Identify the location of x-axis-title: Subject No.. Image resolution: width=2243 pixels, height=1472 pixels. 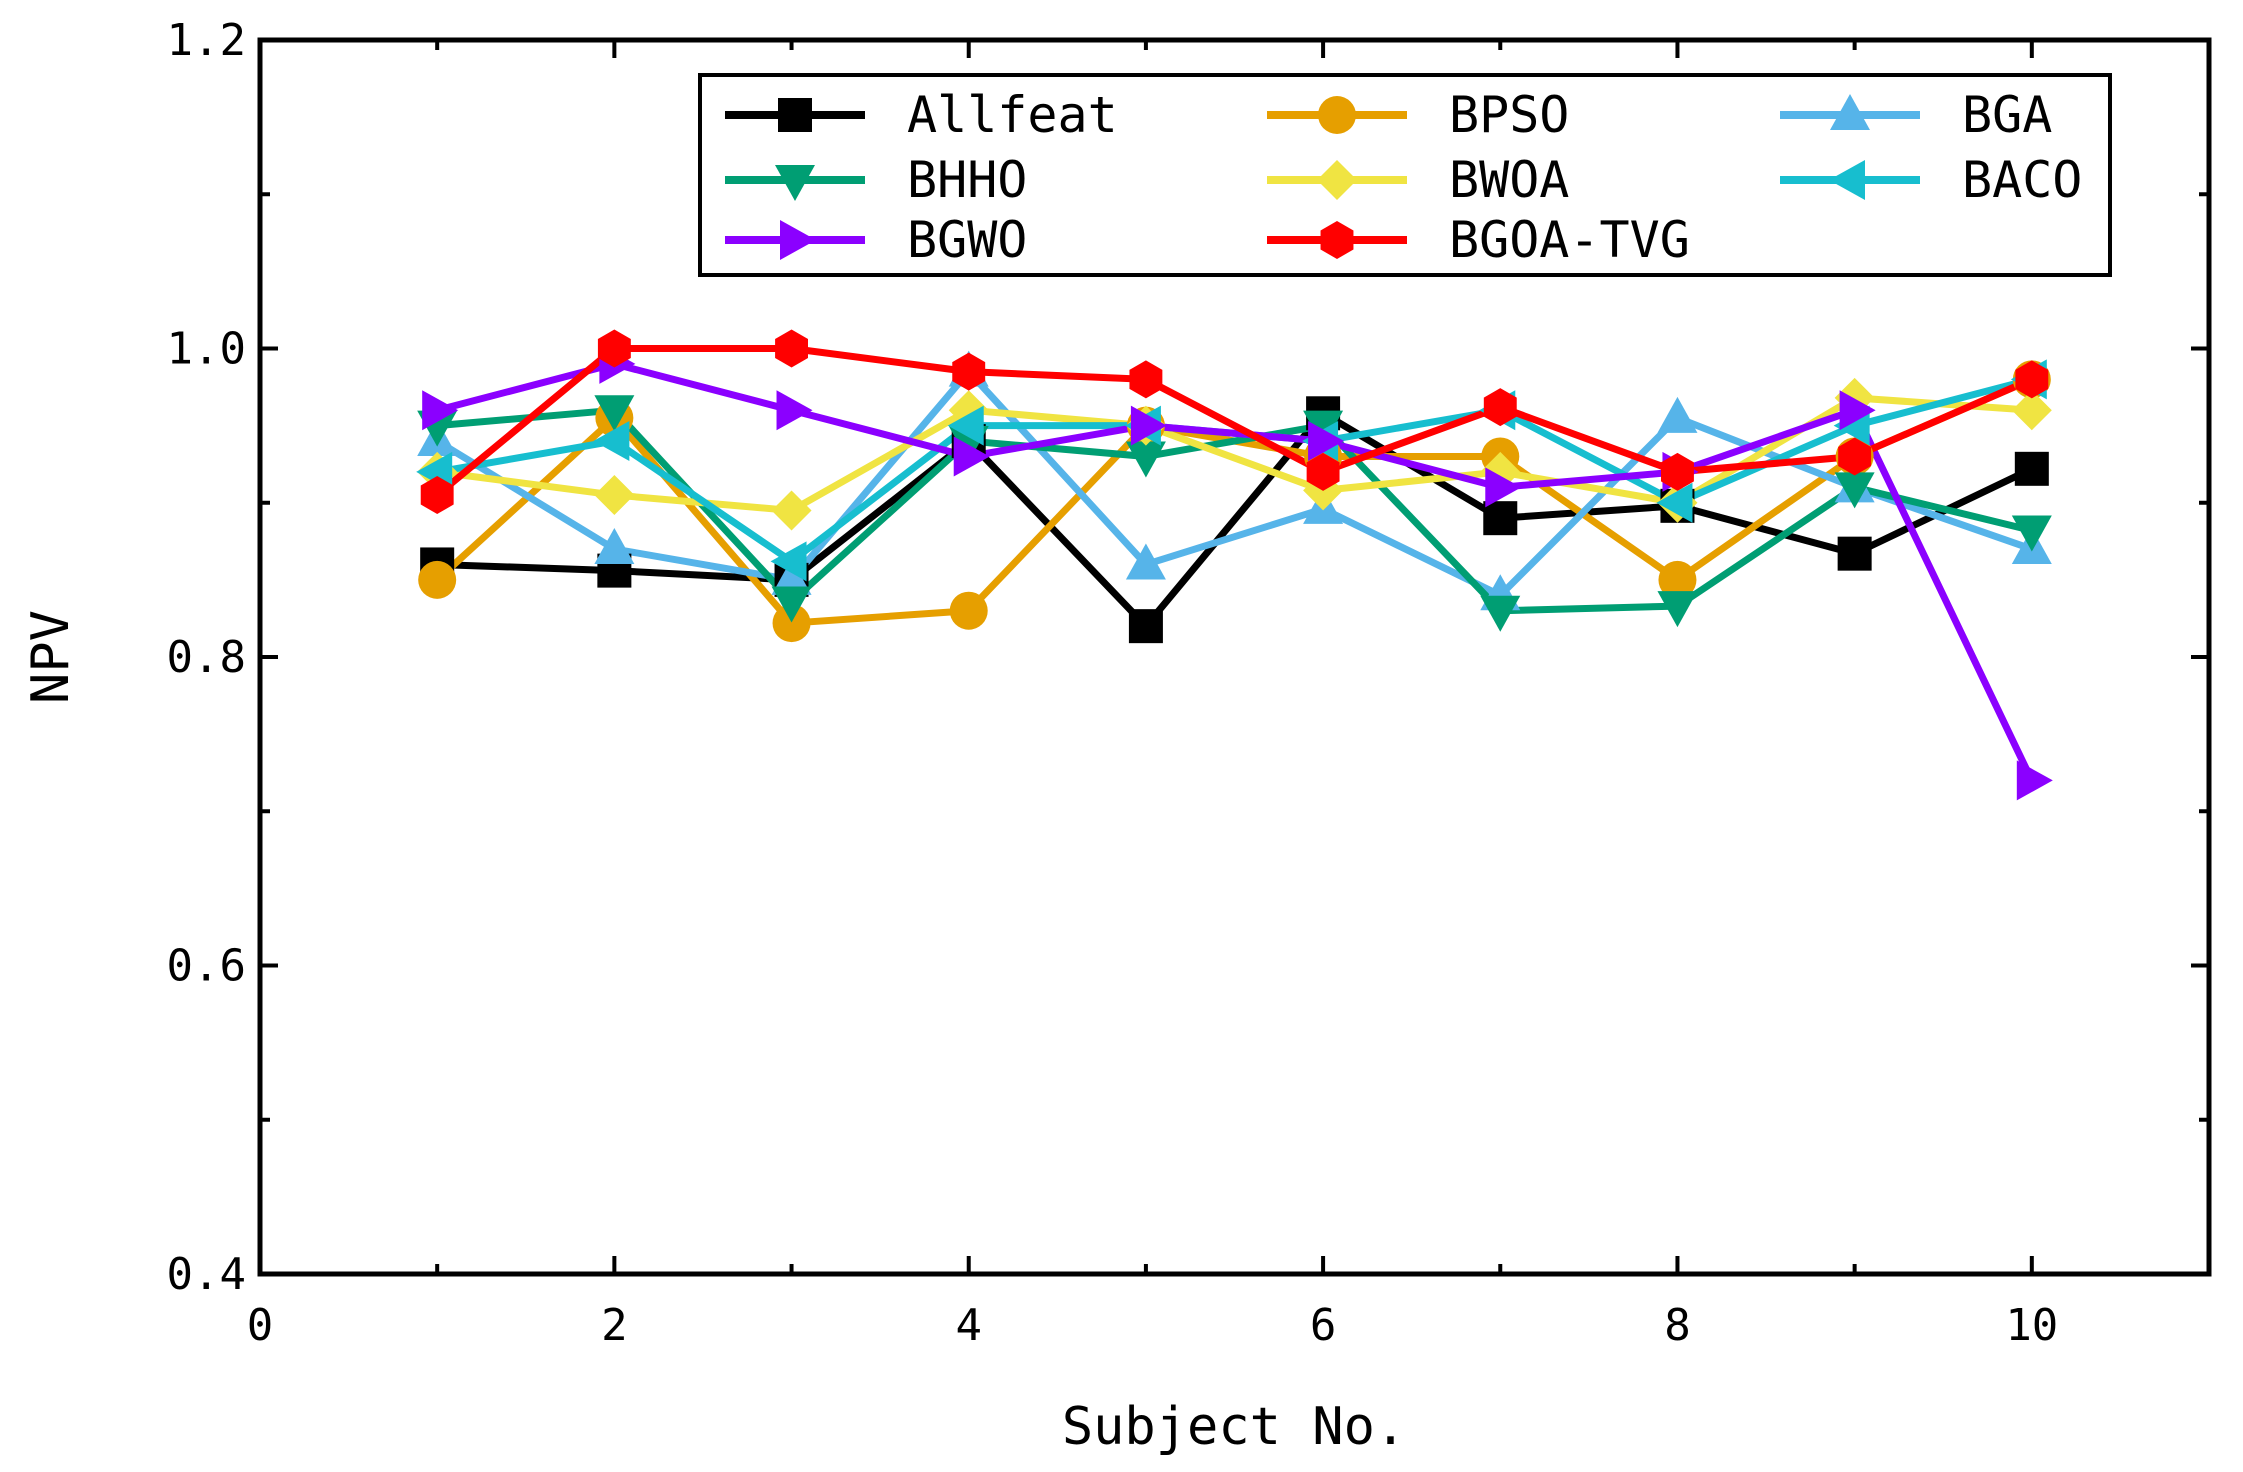
(1234, 1427).